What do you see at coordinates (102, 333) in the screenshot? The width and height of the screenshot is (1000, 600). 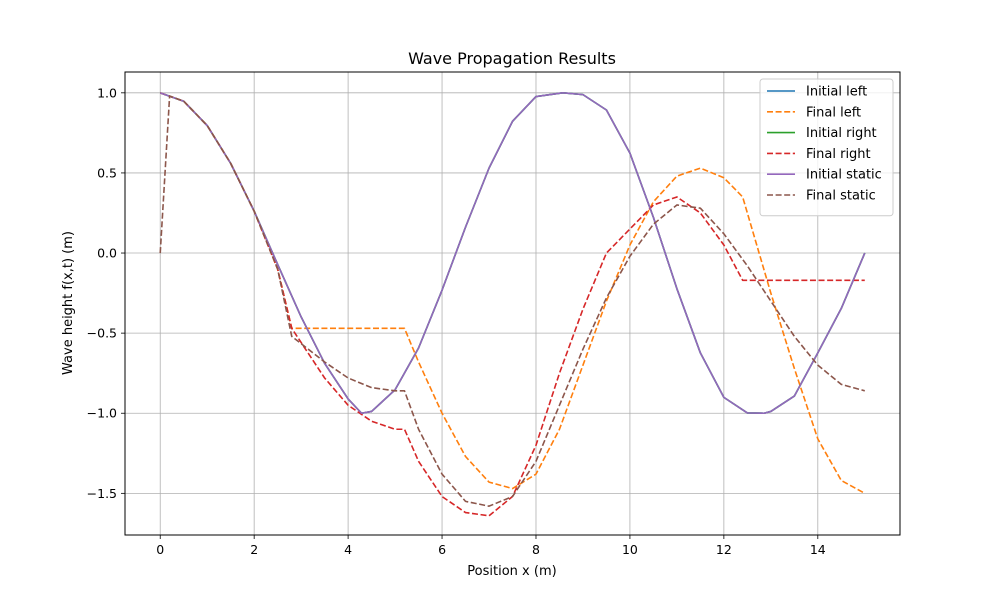 I see `y-tick-label: −0.5` at bounding box center [102, 333].